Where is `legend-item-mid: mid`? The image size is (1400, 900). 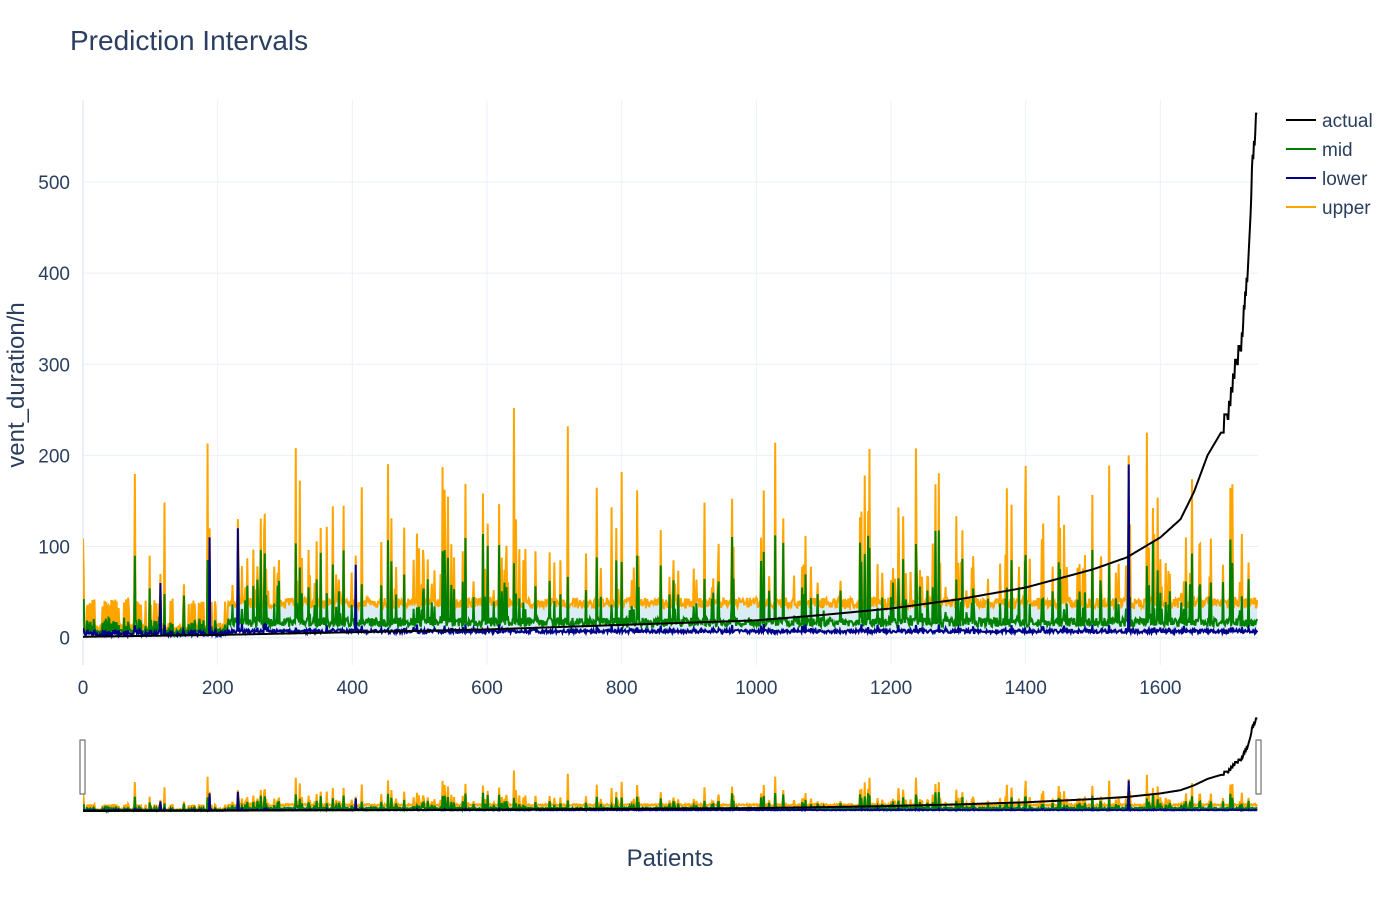 legend-item-mid: mid is located at coordinates (1319, 150).